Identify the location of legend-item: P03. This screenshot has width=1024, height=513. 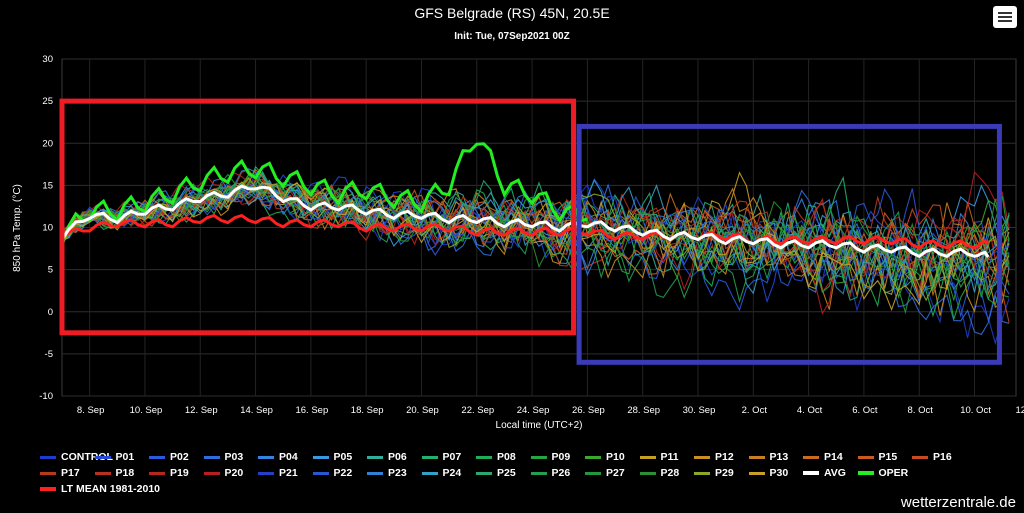
(223, 457).